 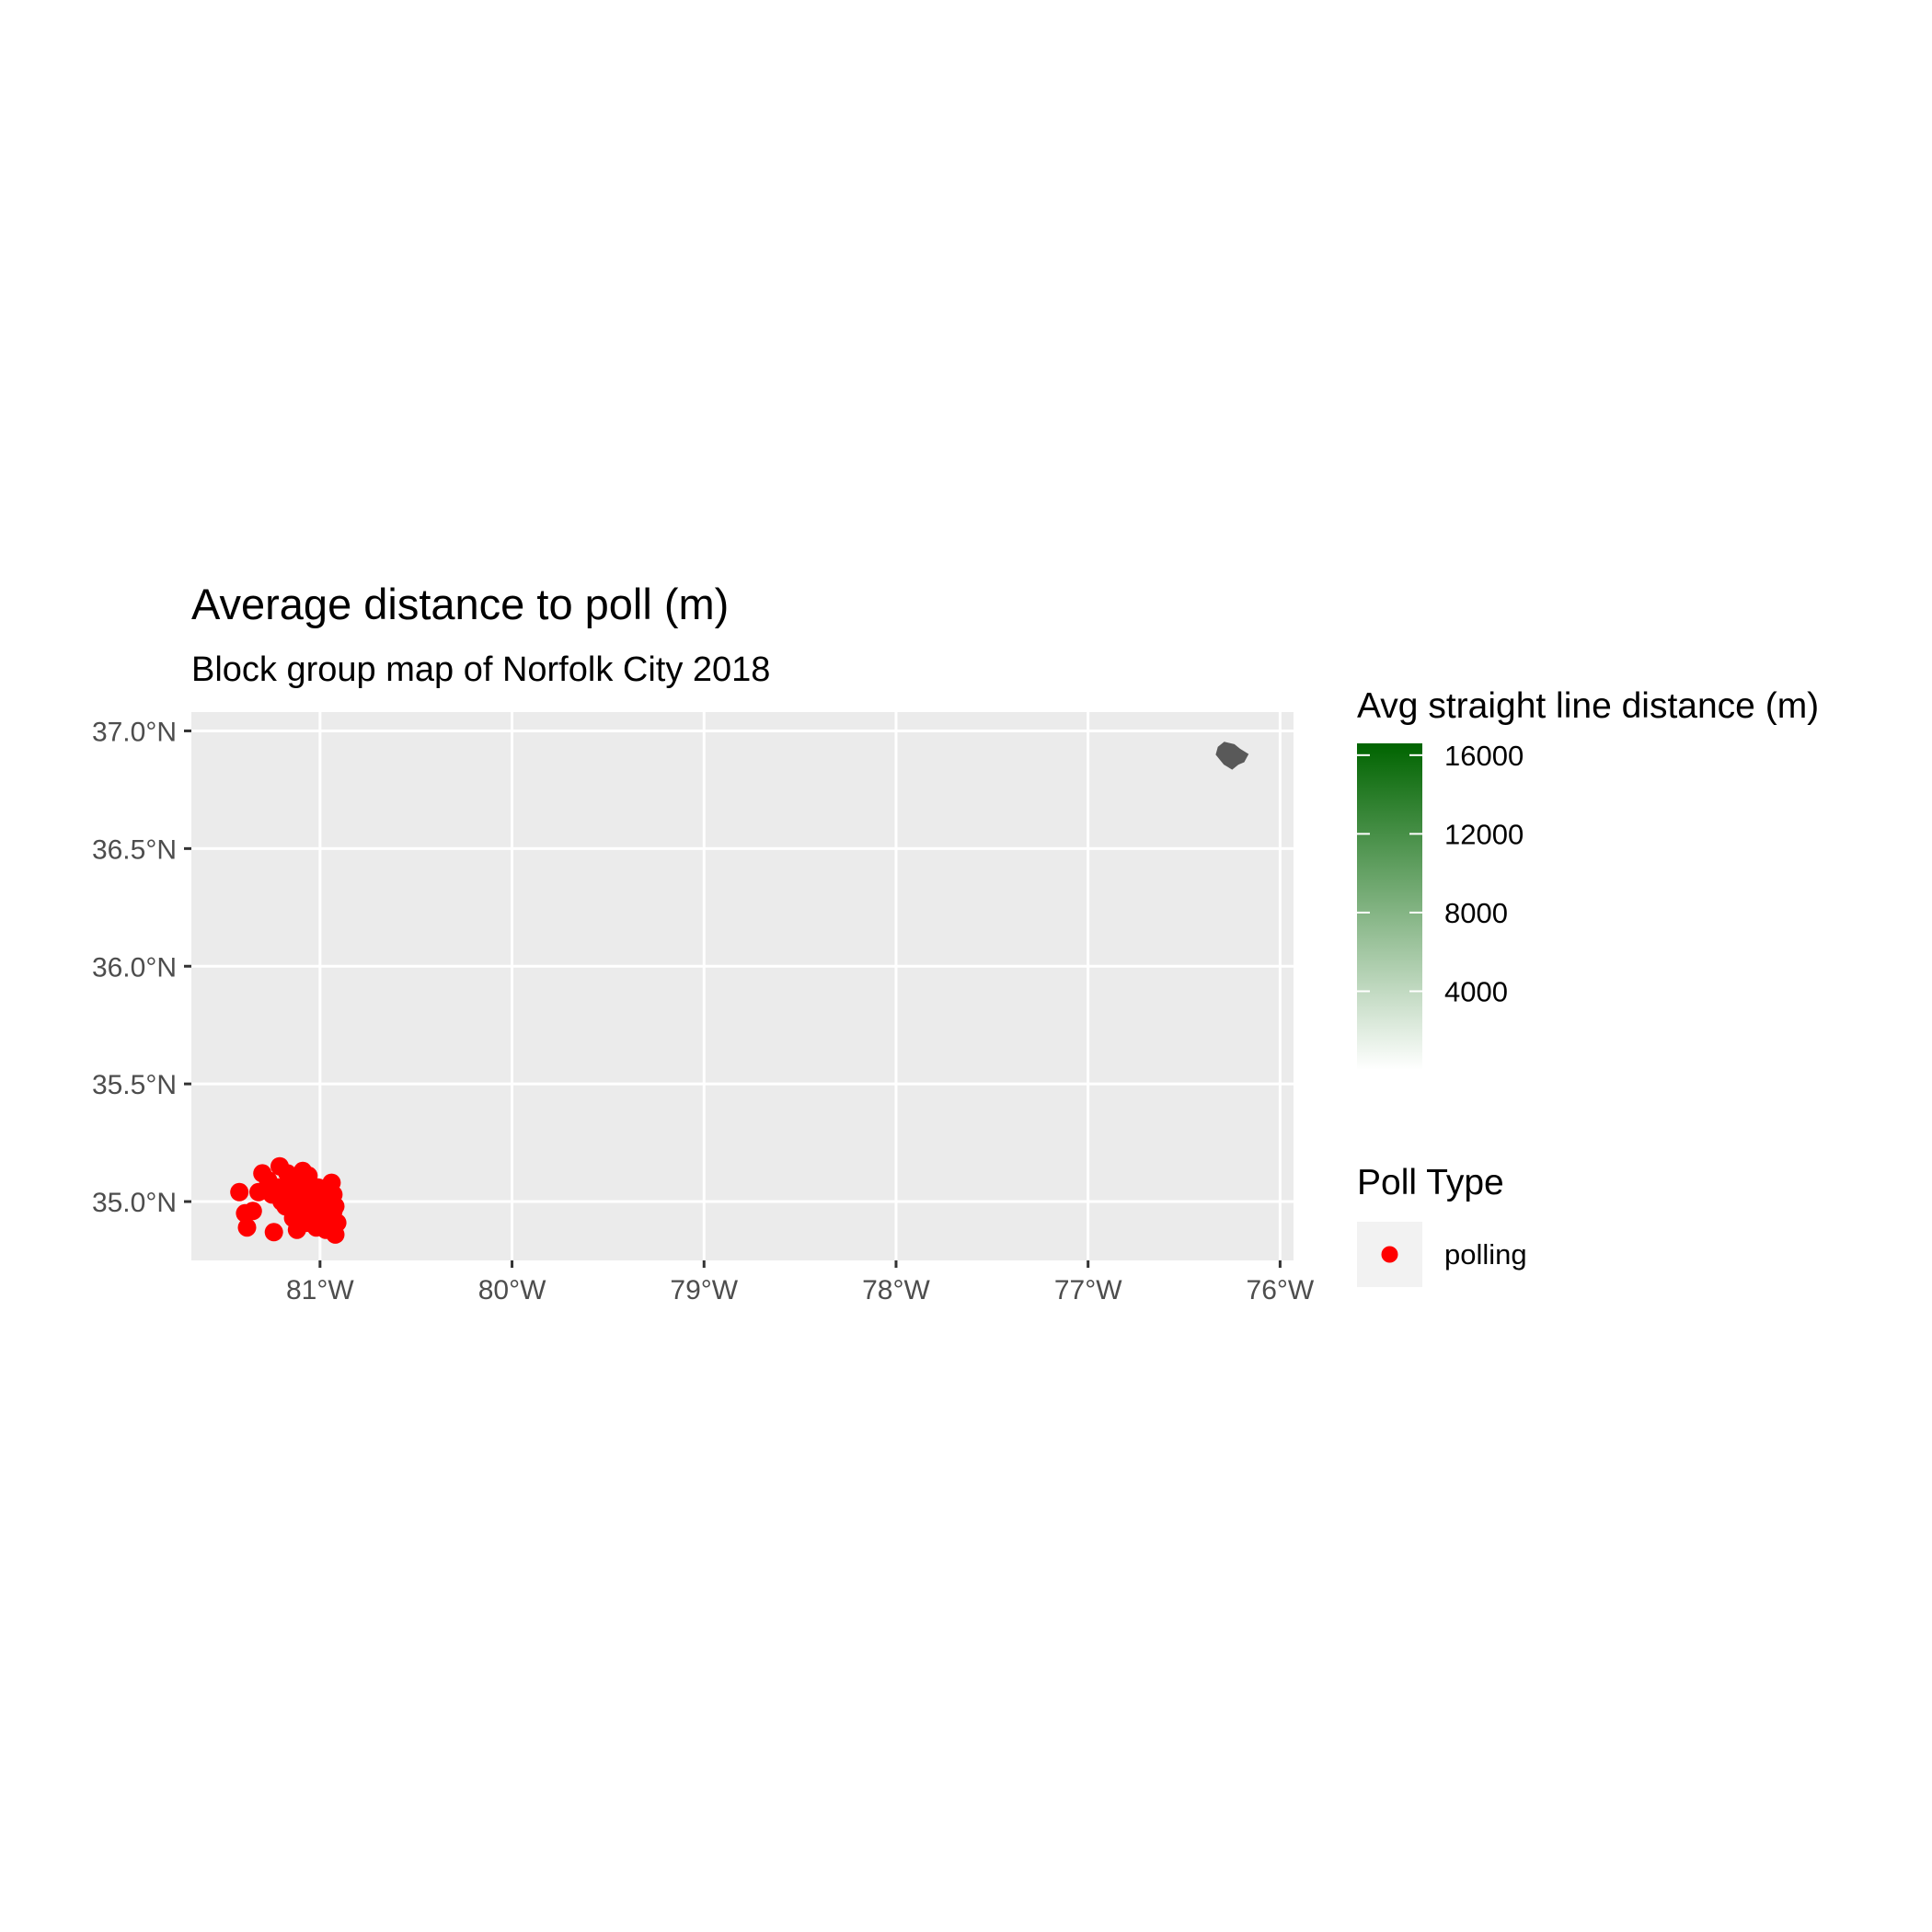 I want to click on x-tick-label: 80°W, so click(x=512, y=1290).